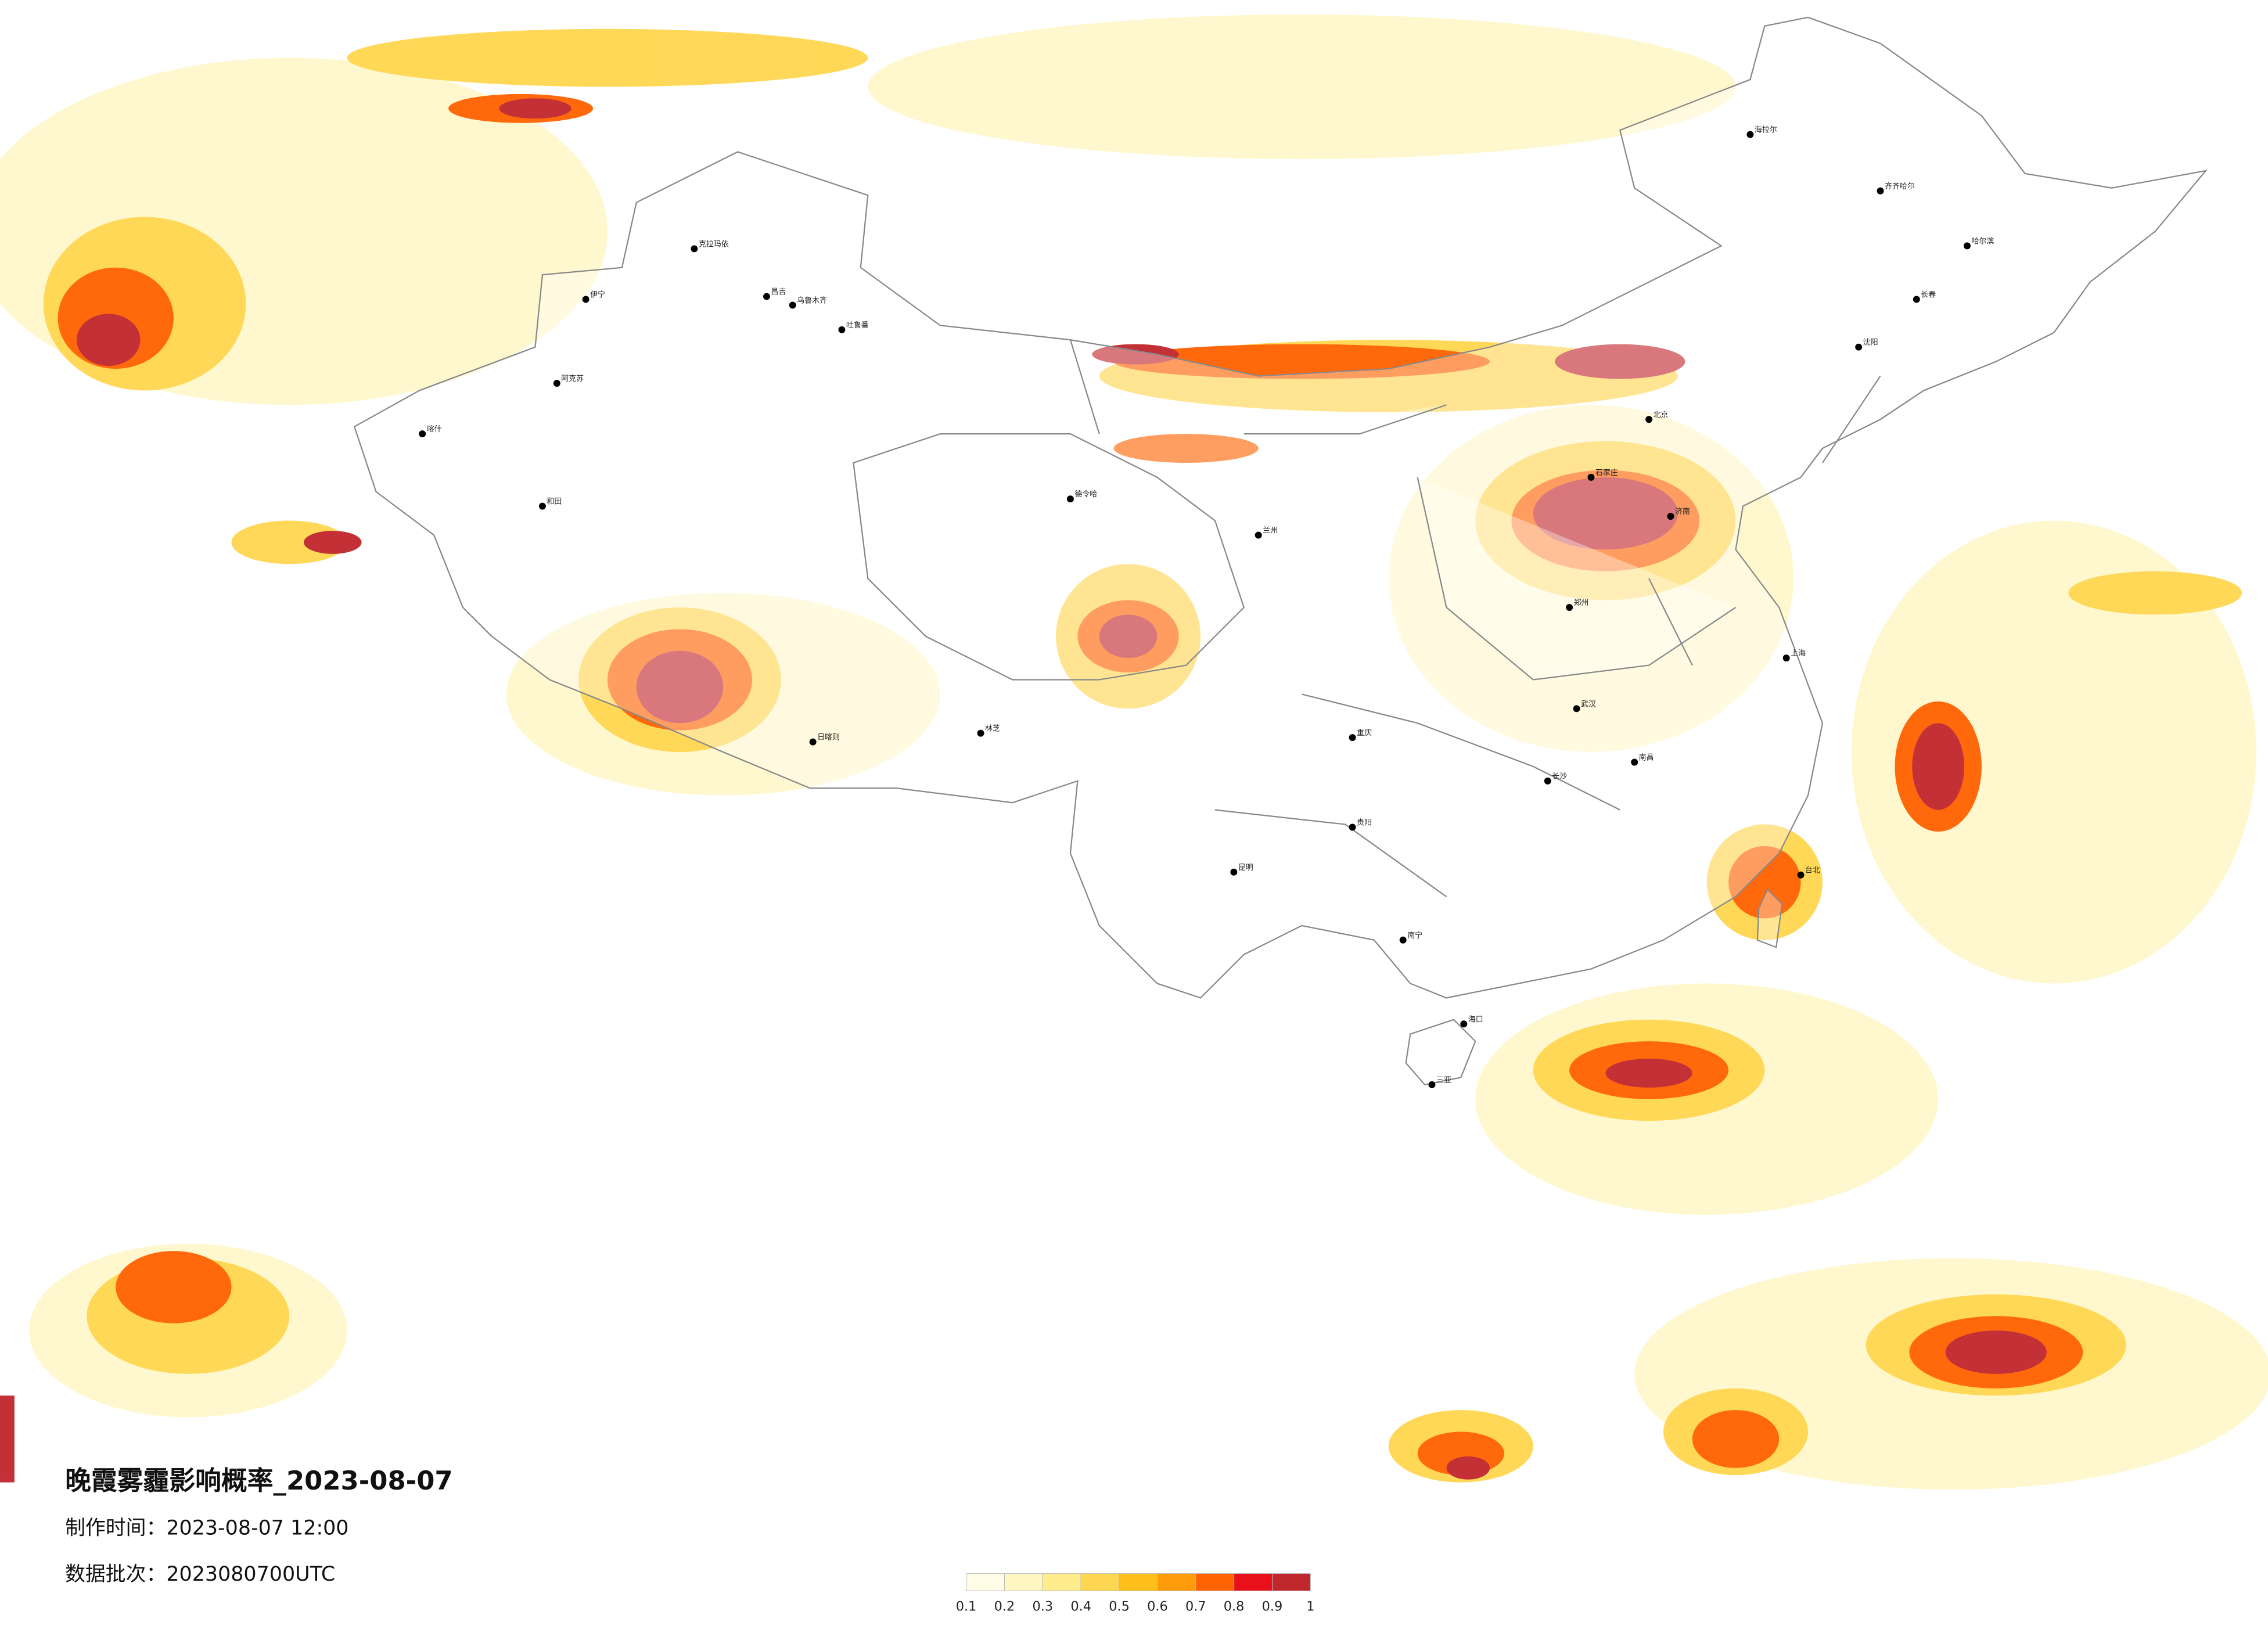 This screenshot has height=1626, width=2268. What do you see at coordinates (1195, 1606) in the screenshot?
I see `legend-tick-label: 0.7` at bounding box center [1195, 1606].